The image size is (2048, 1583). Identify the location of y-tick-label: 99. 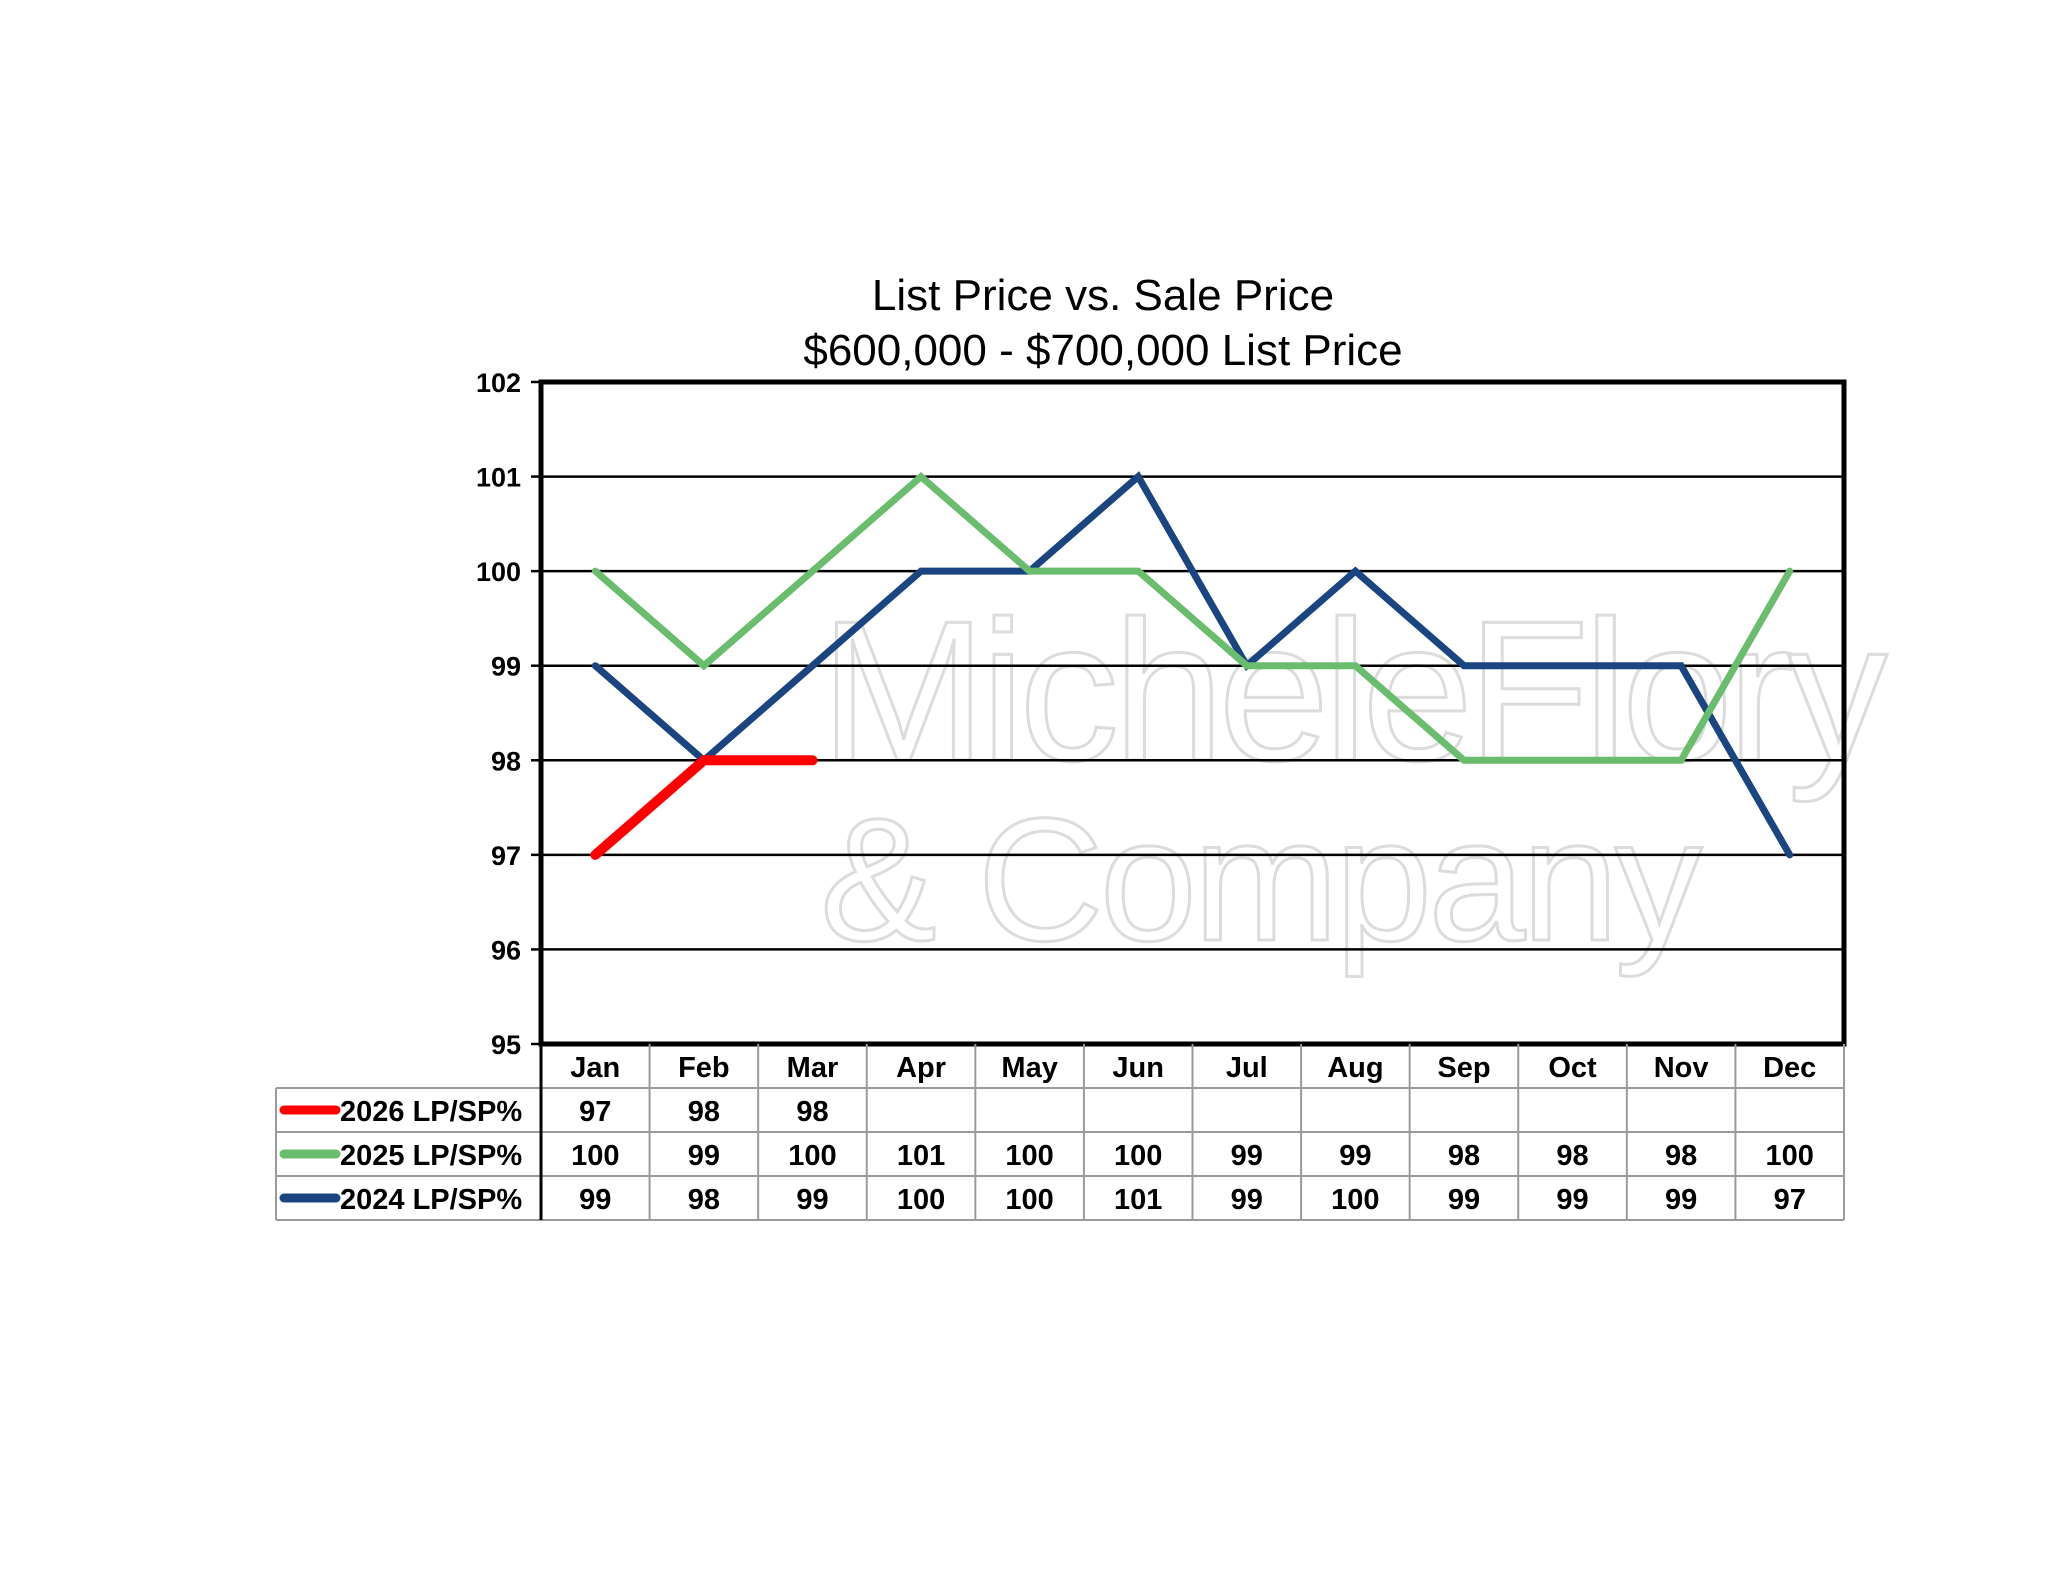
(506, 667).